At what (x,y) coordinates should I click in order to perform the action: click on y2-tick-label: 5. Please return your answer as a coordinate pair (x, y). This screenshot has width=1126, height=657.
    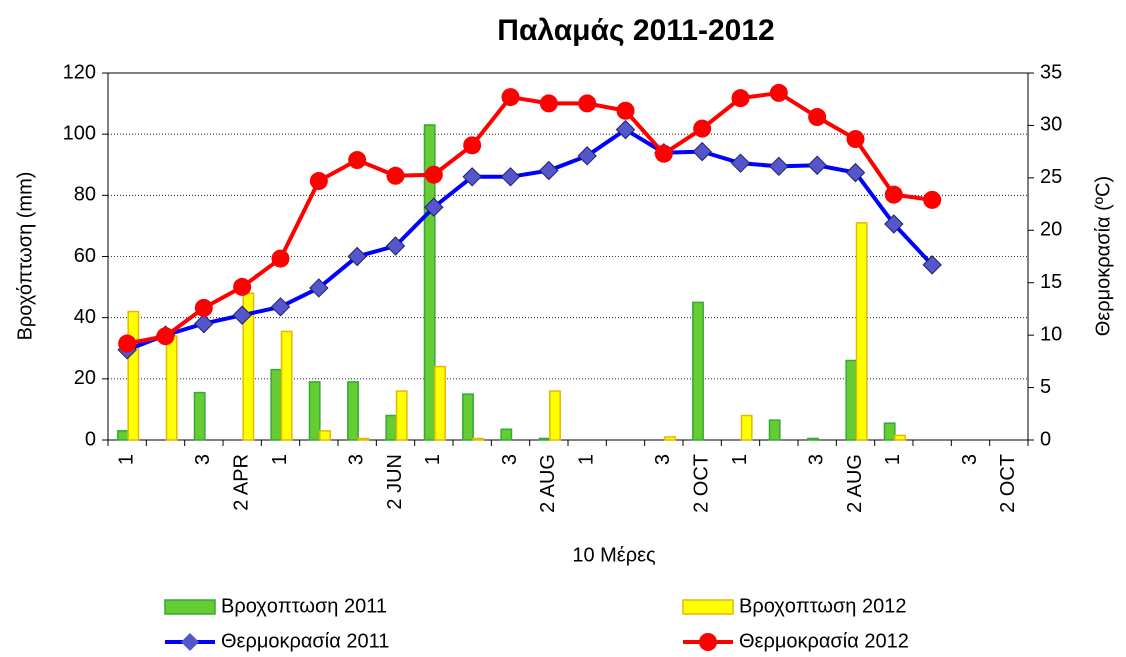
    Looking at the image, I should click on (1045, 387).